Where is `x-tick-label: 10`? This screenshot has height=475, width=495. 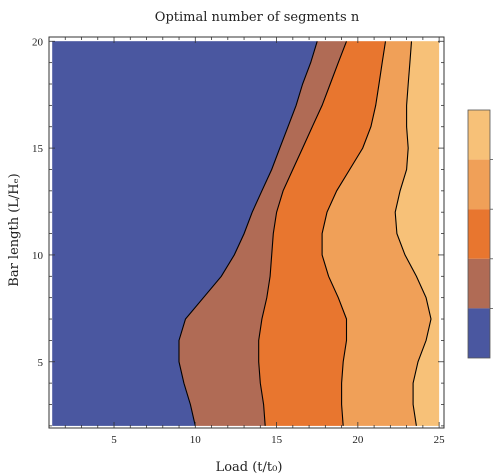
x-tick-label: 10 is located at coordinates (196, 440).